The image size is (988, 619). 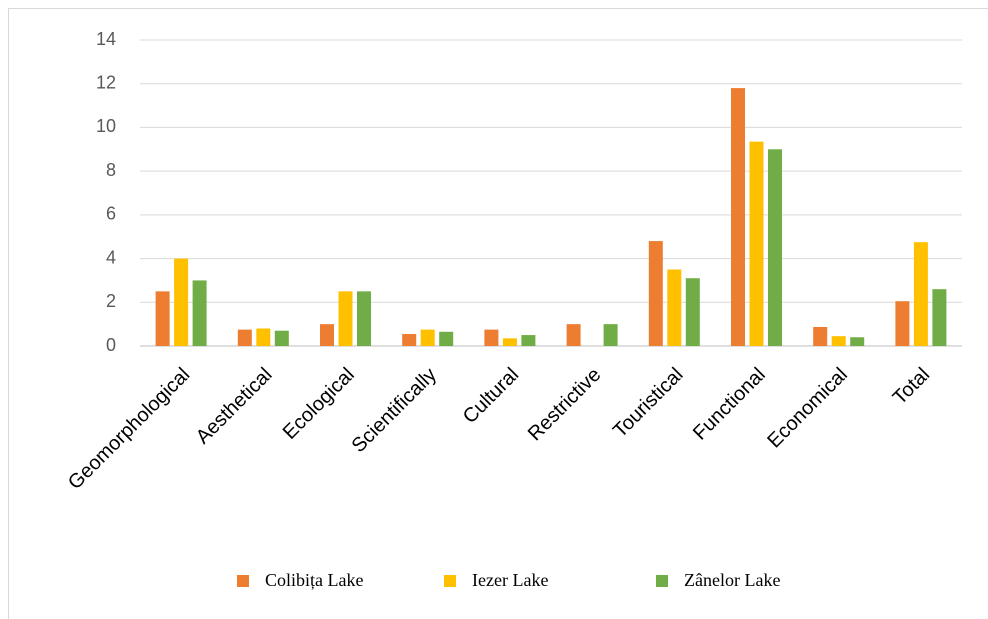 I want to click on y-tick-label: 0, so click(x=111, y=345).